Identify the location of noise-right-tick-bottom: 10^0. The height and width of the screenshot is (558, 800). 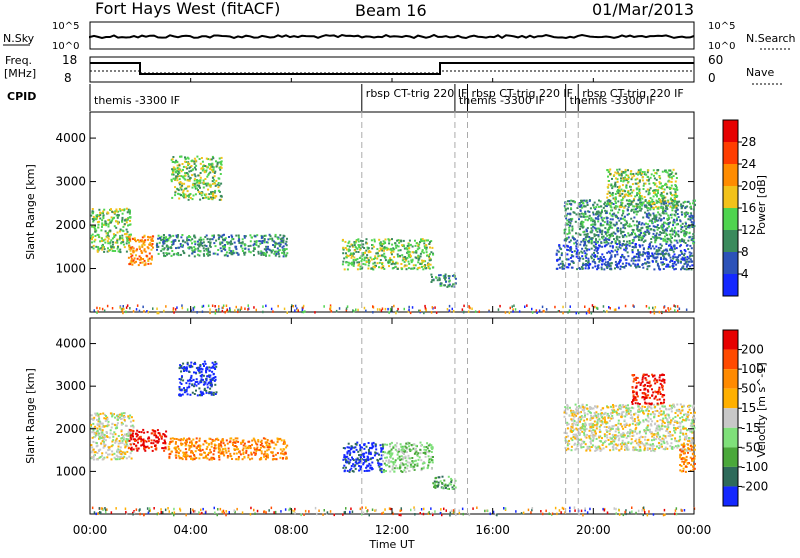
(721, 46).